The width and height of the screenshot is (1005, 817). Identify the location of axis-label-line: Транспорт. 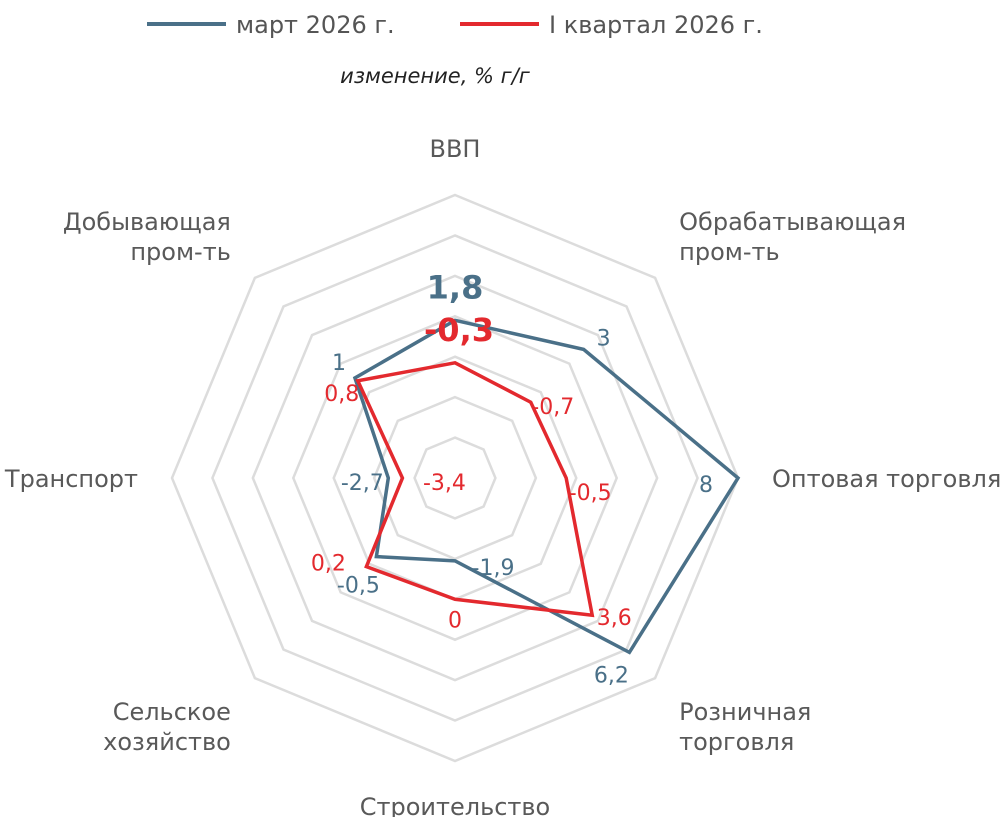
(71, 479).